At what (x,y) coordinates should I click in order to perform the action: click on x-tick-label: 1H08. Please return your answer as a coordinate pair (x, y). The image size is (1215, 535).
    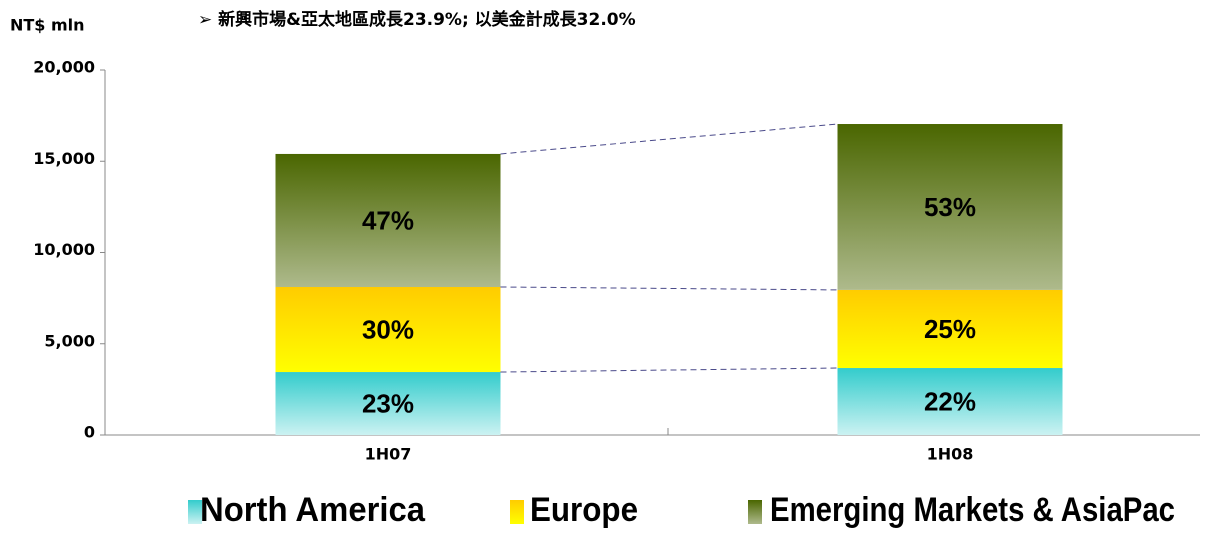
    Looking at the image, I should click on (950, 454).